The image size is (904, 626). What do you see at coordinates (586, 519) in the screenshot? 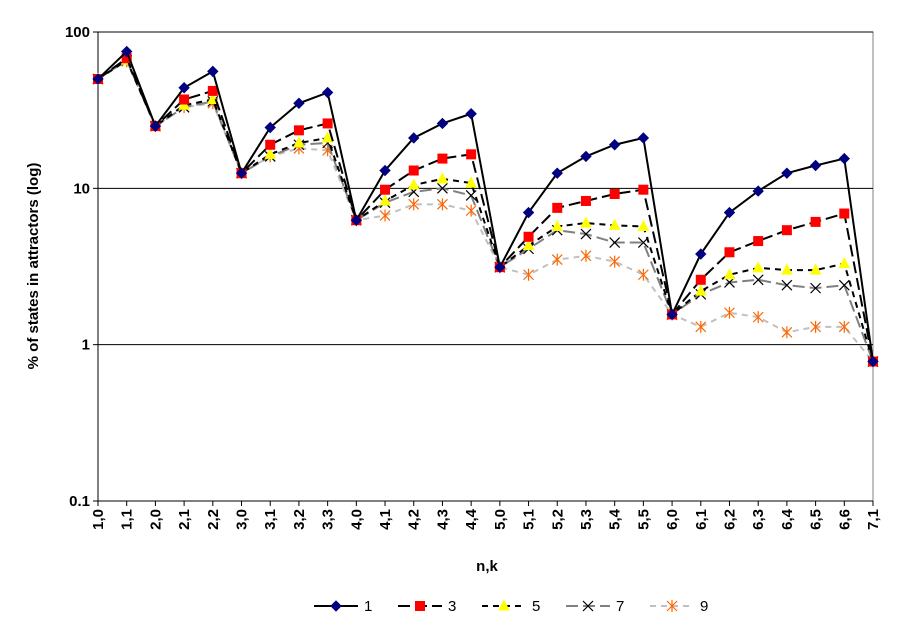
I see `x-tick-label: 5,3` at bounding box center [586, 519].